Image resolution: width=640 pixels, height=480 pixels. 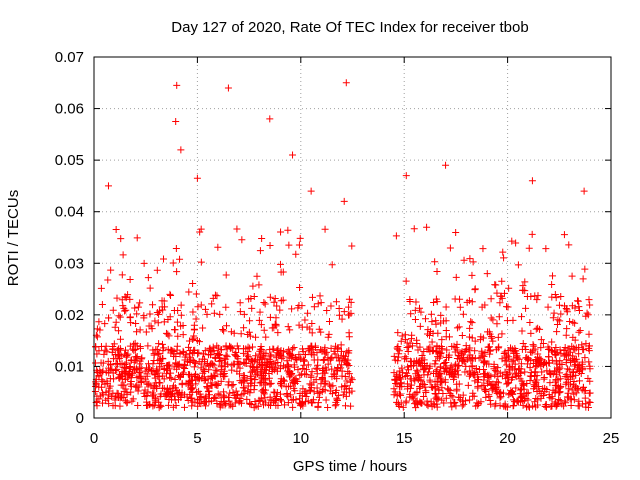 I want to click on y-tick-label: 0, so click(x=80, y=418).